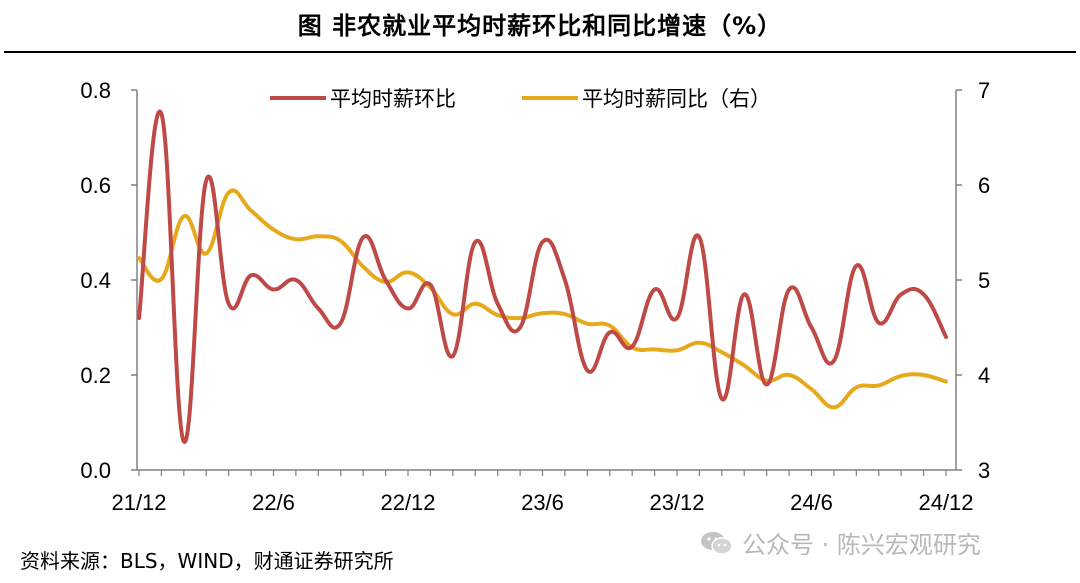 This screenshot has height=583, width=1080. What do you see at coordinates (540, 52) in the screenshot?
I see `title-divider` at bounding box center [540, 52].